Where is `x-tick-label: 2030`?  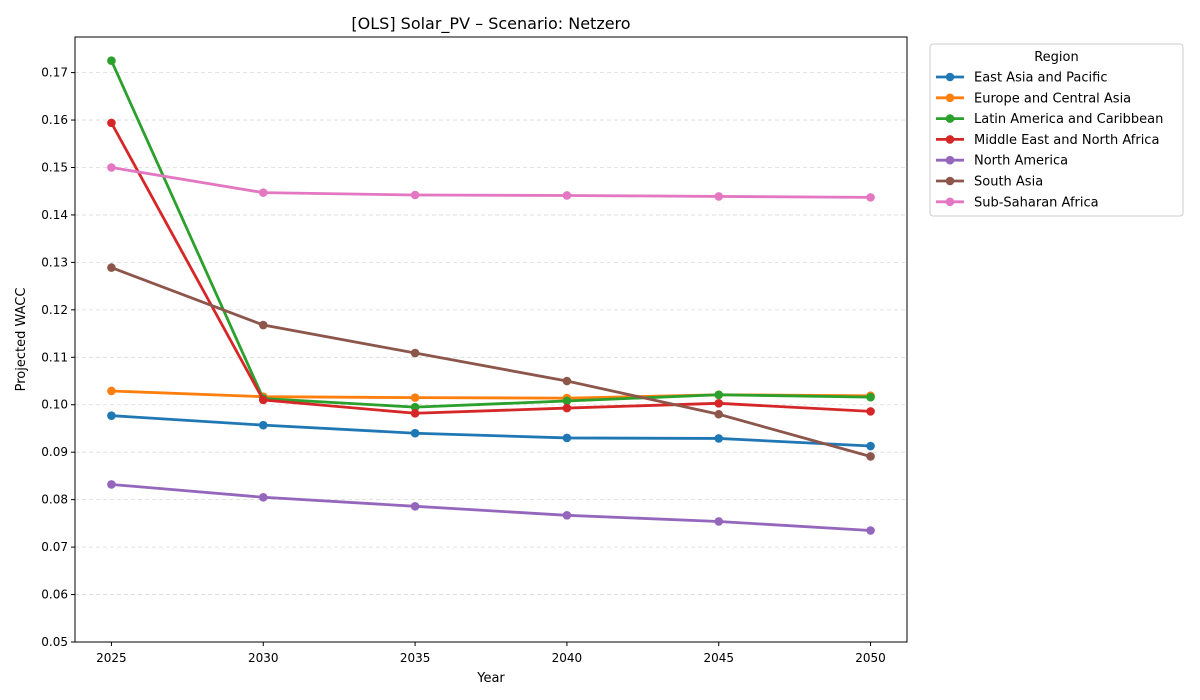 x-tick-label: 2030 is located at coordinates (263, 658).